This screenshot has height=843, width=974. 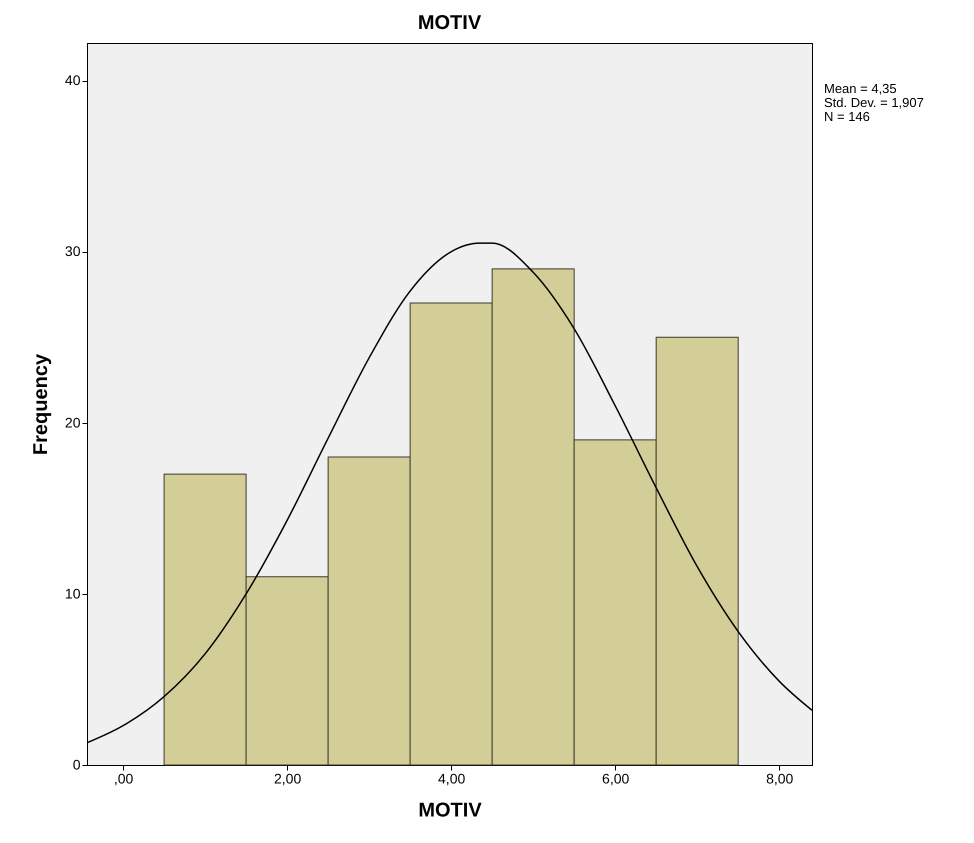 What do you see at coordinates (860, 88) in the screenshot?
I see `text: Mean = 4,35` at bounding box center [860, 88].